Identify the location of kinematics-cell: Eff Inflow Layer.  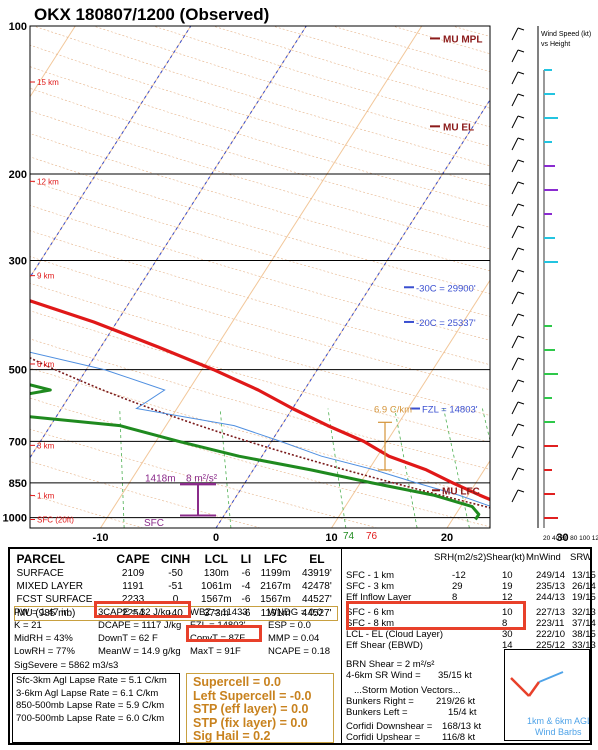
(379, 597).